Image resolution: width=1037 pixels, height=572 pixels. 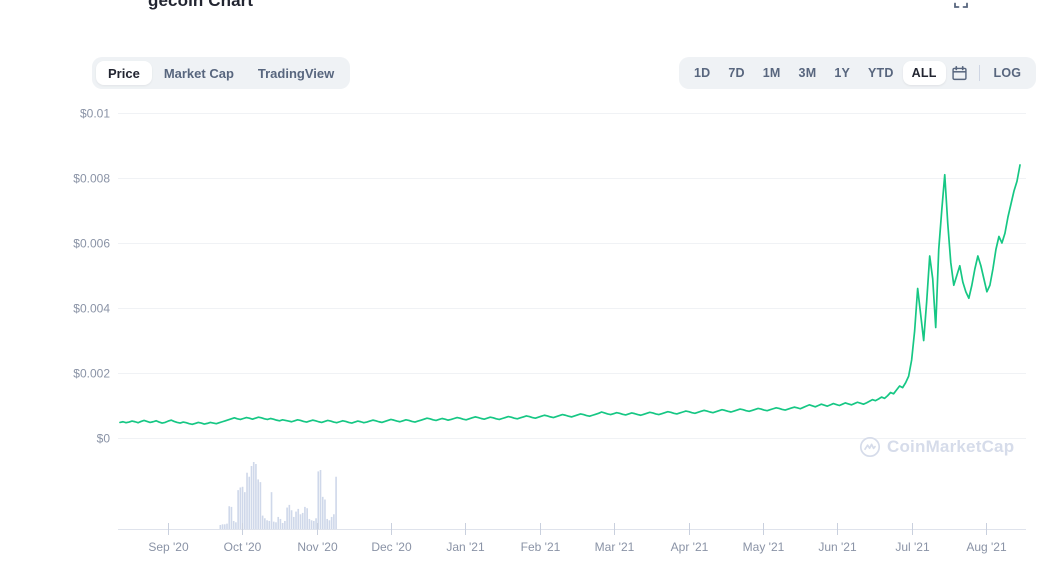 What do you see at coordinates (168, 547) in the screenshot?
I see `x-axis-tick-label: Sep '20` at bounding box center [168, 547].